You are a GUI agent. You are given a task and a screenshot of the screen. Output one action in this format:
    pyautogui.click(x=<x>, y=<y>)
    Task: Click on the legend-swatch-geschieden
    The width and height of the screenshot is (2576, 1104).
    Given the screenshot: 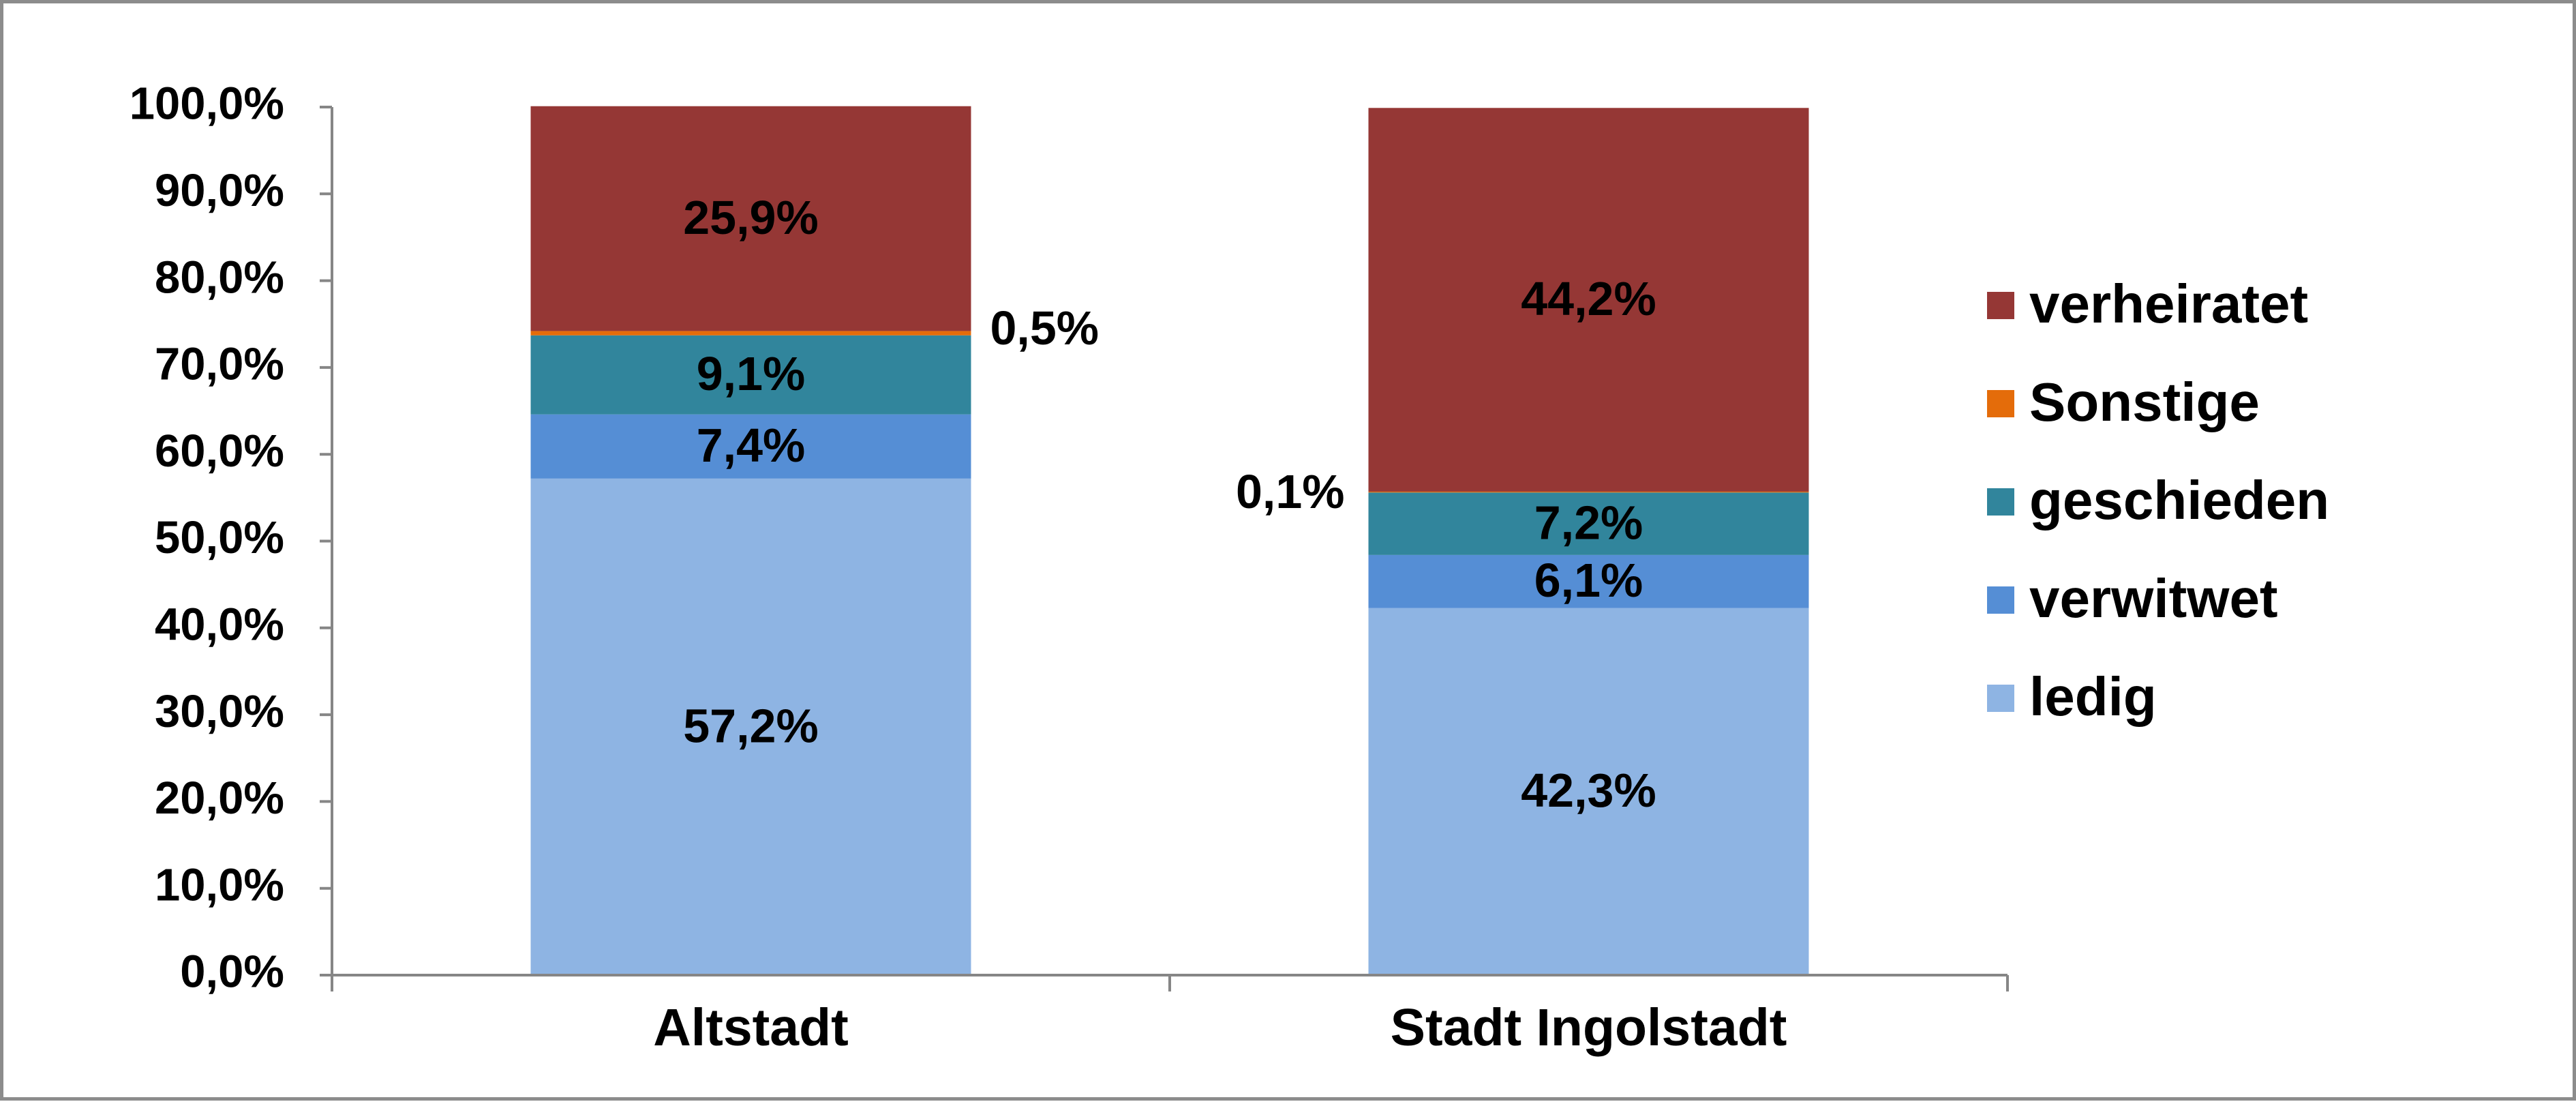 What is the action you would take?
    pyautogui.click(x=2000, y=502)
    